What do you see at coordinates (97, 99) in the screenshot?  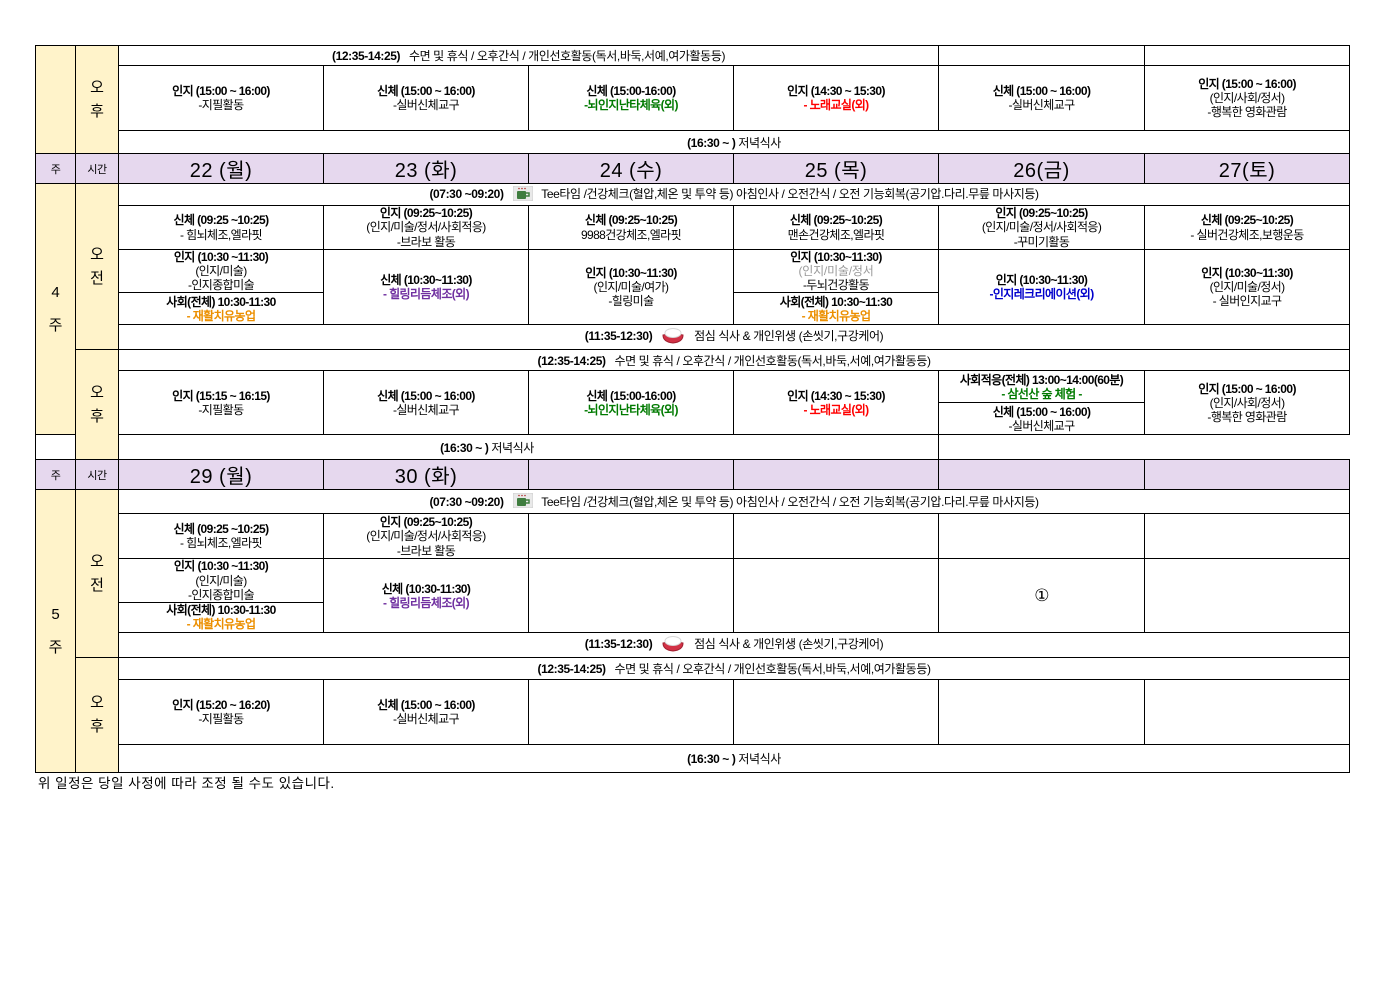 I see `prev-afternoon-label: 오후` at bounding box center [97, 99].